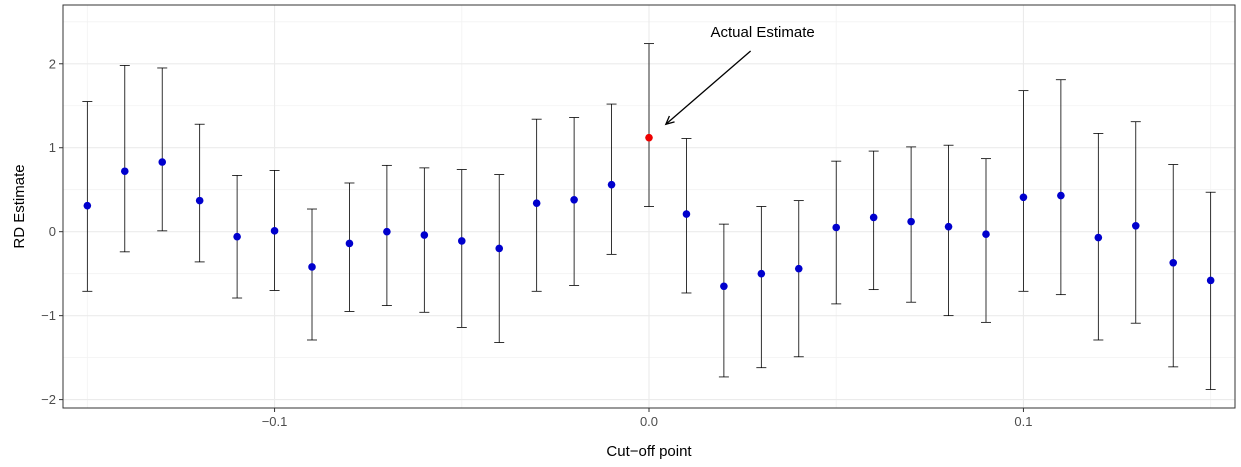 The height and width of the screenshot is (467, 1241). What do you see at coordinates (52, 63) in the screenshot?
I see `y-tick-label: 2` at bounding box center [52, 63].